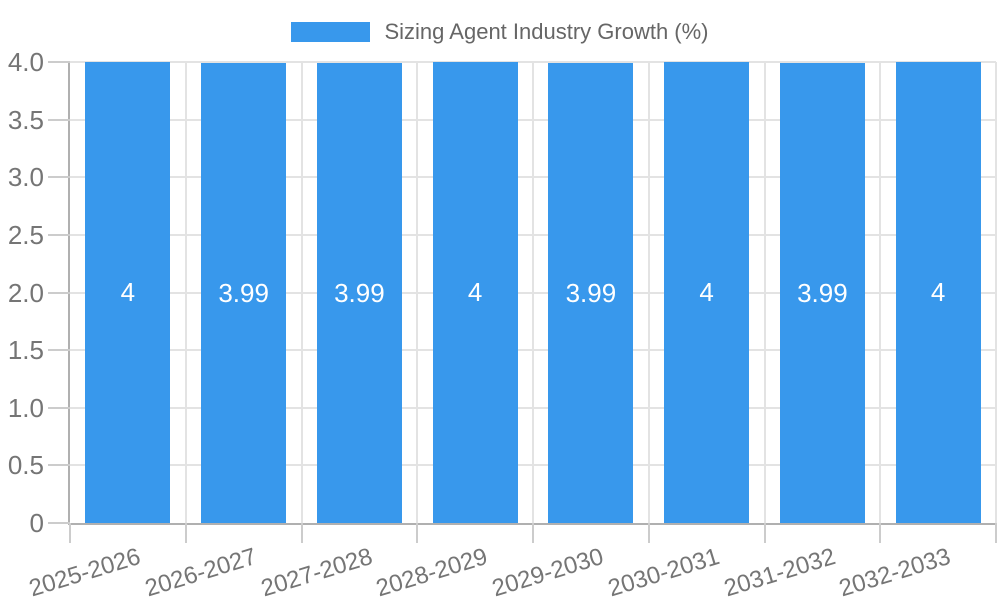 The image size is (1000, 600). Describe the element at coordinates (25, 292) in the screenshot. I see `y-tick-label: 2.0` at that location.